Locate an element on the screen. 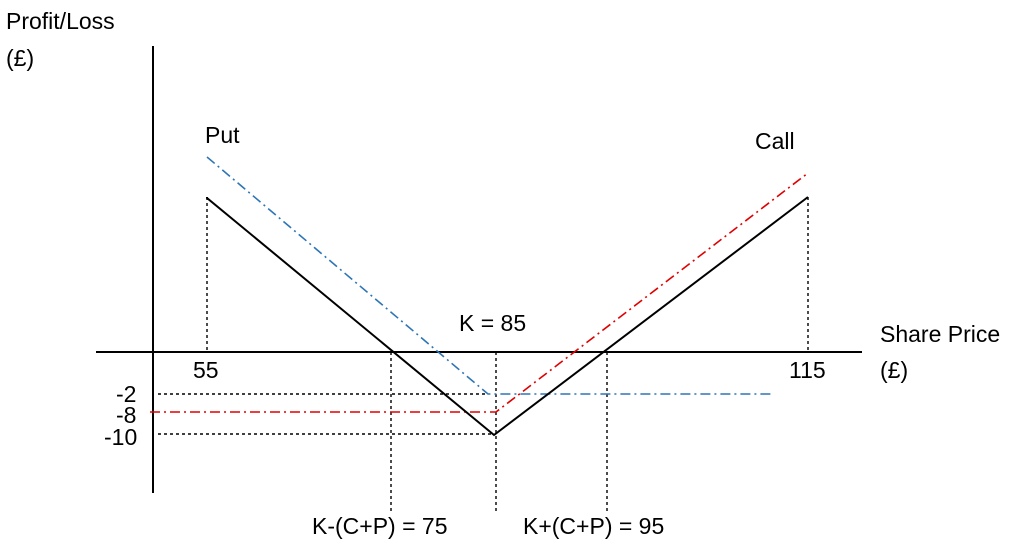 This screenshot has height=556, width=1026. x-tick-55: 55 is located at coordinates (206, 370).